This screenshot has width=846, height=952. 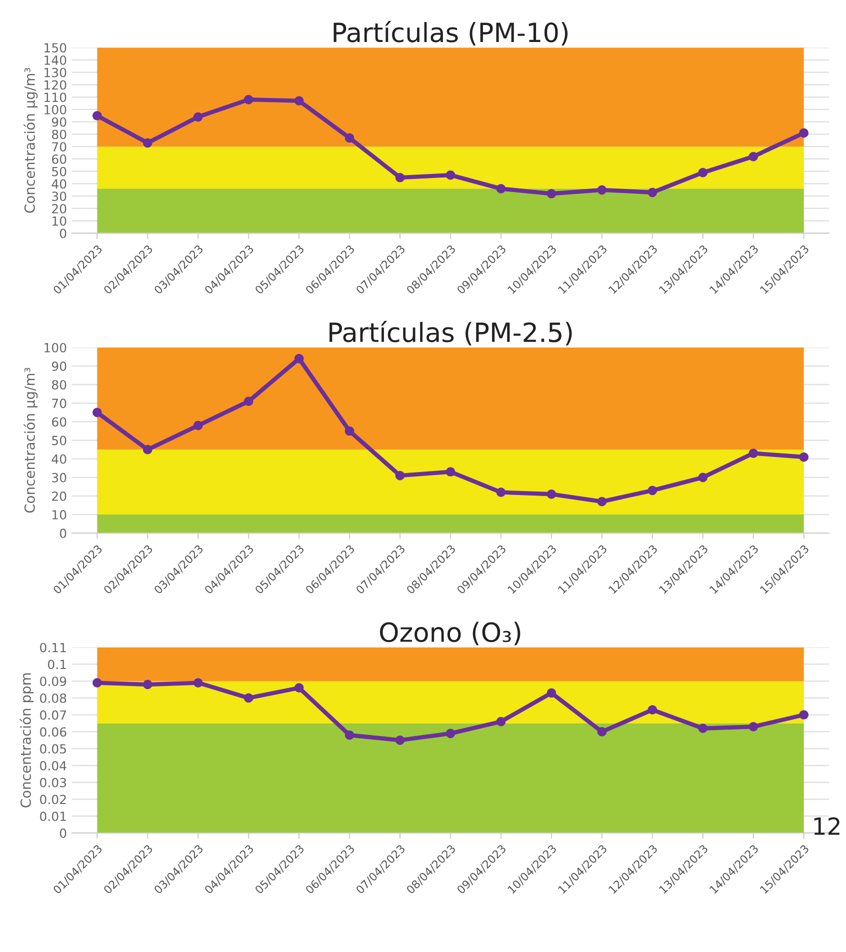 I want to click on y-tick-label: 0.1, so click(x=57, y=665).